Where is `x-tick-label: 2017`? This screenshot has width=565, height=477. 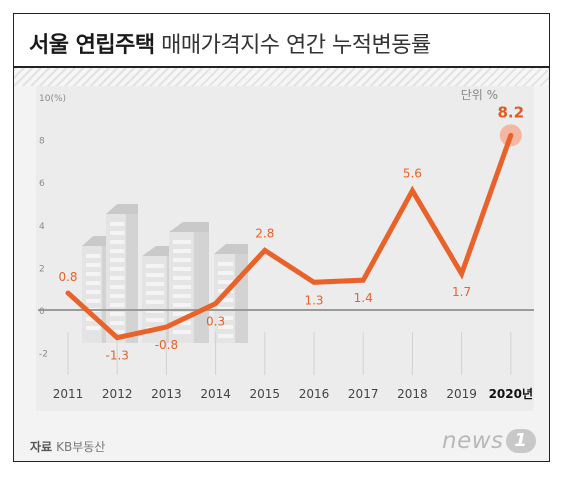
x-tick-label: 2017 is located at coordinates (363, 394).